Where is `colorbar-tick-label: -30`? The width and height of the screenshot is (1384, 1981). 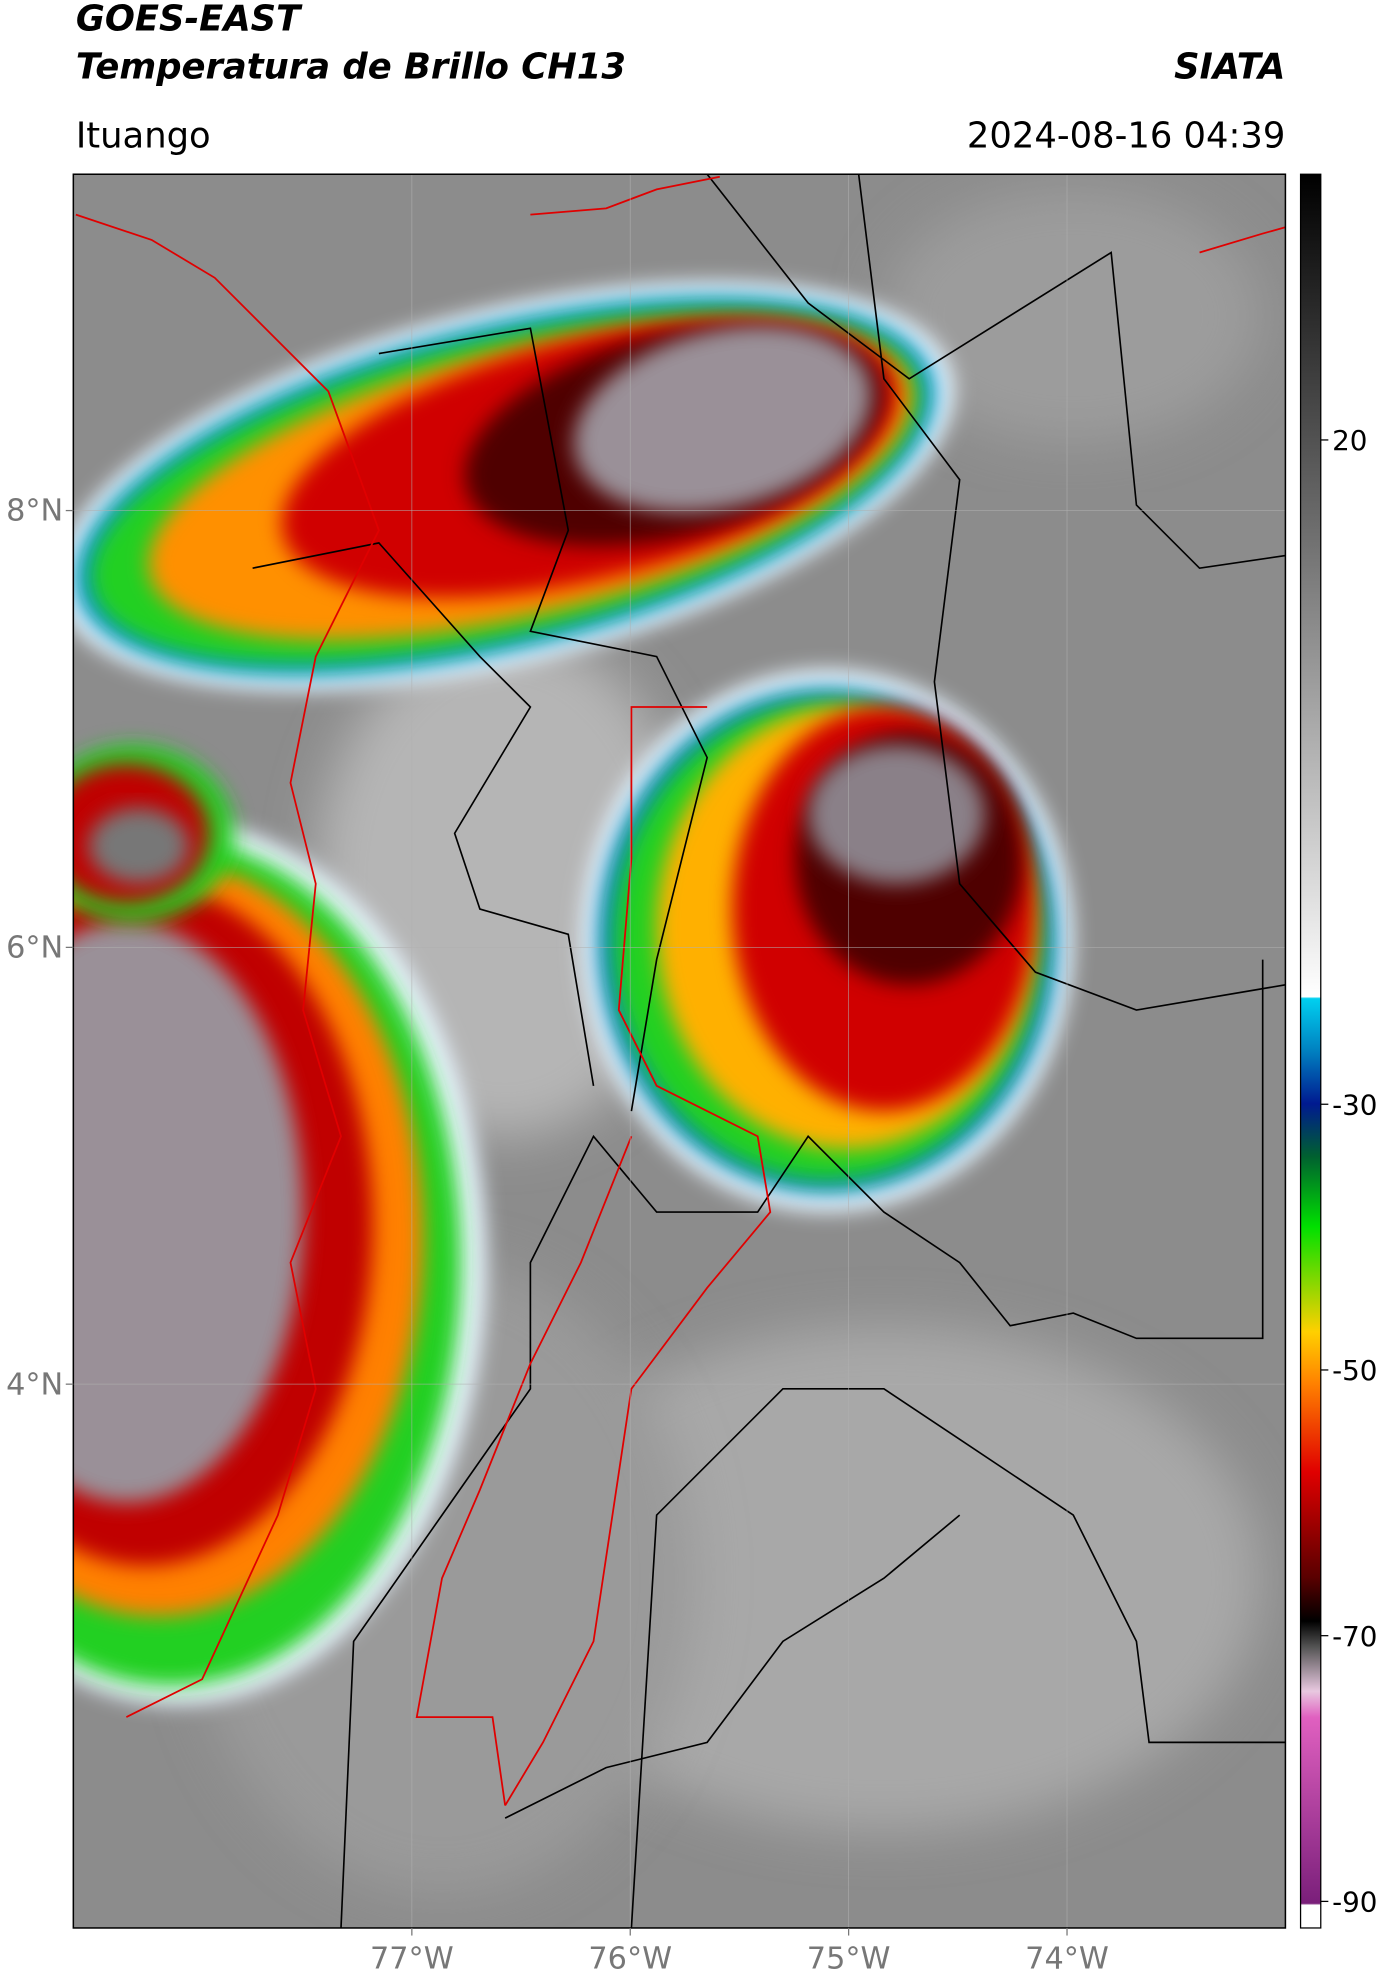
colorbar-tick-label: -30 is located at coordinates (1354, 1104).